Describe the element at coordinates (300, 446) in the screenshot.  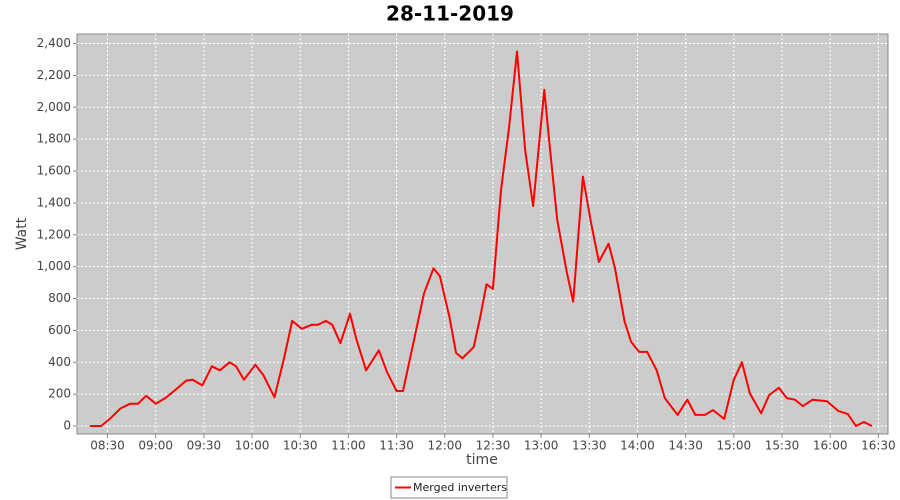
I see `x-tick-label: 10:30` at that location.